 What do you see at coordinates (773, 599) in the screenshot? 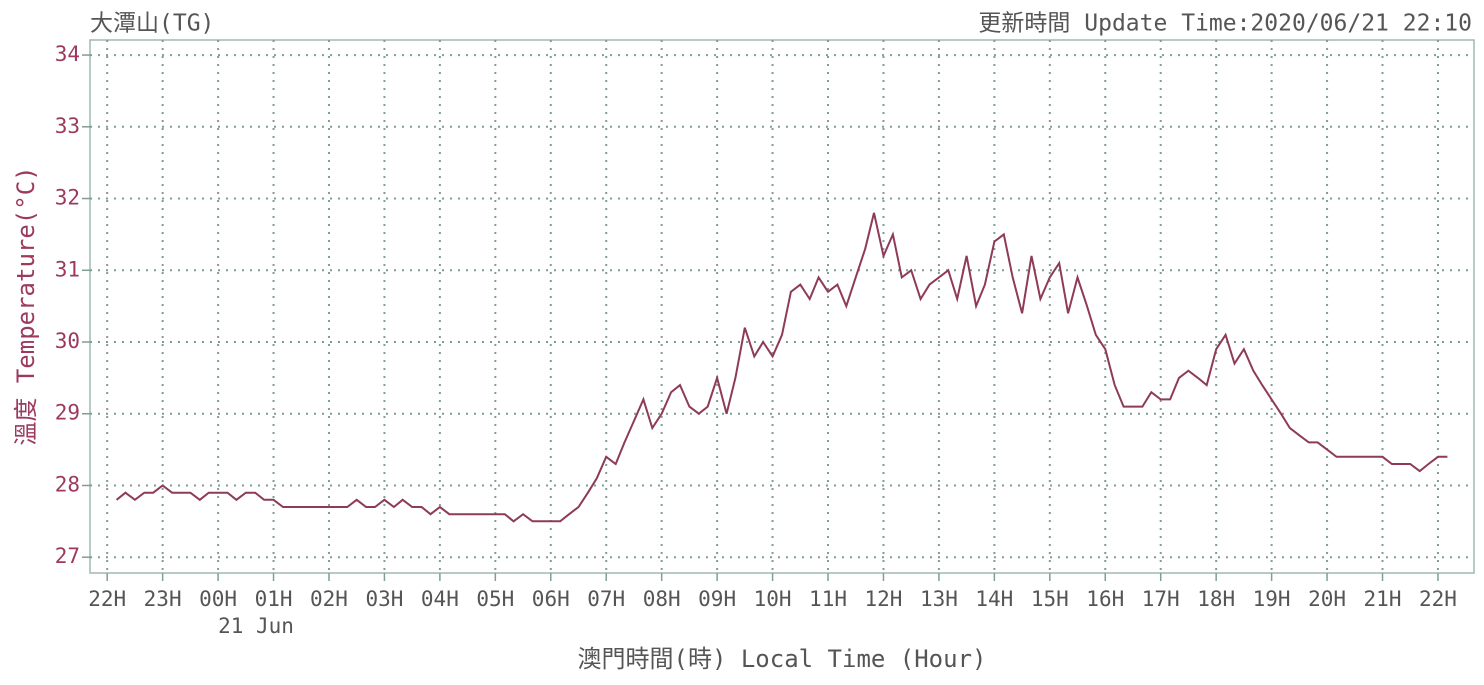
I see `x-tick-label: 10H` at bounding box center [773, 599].